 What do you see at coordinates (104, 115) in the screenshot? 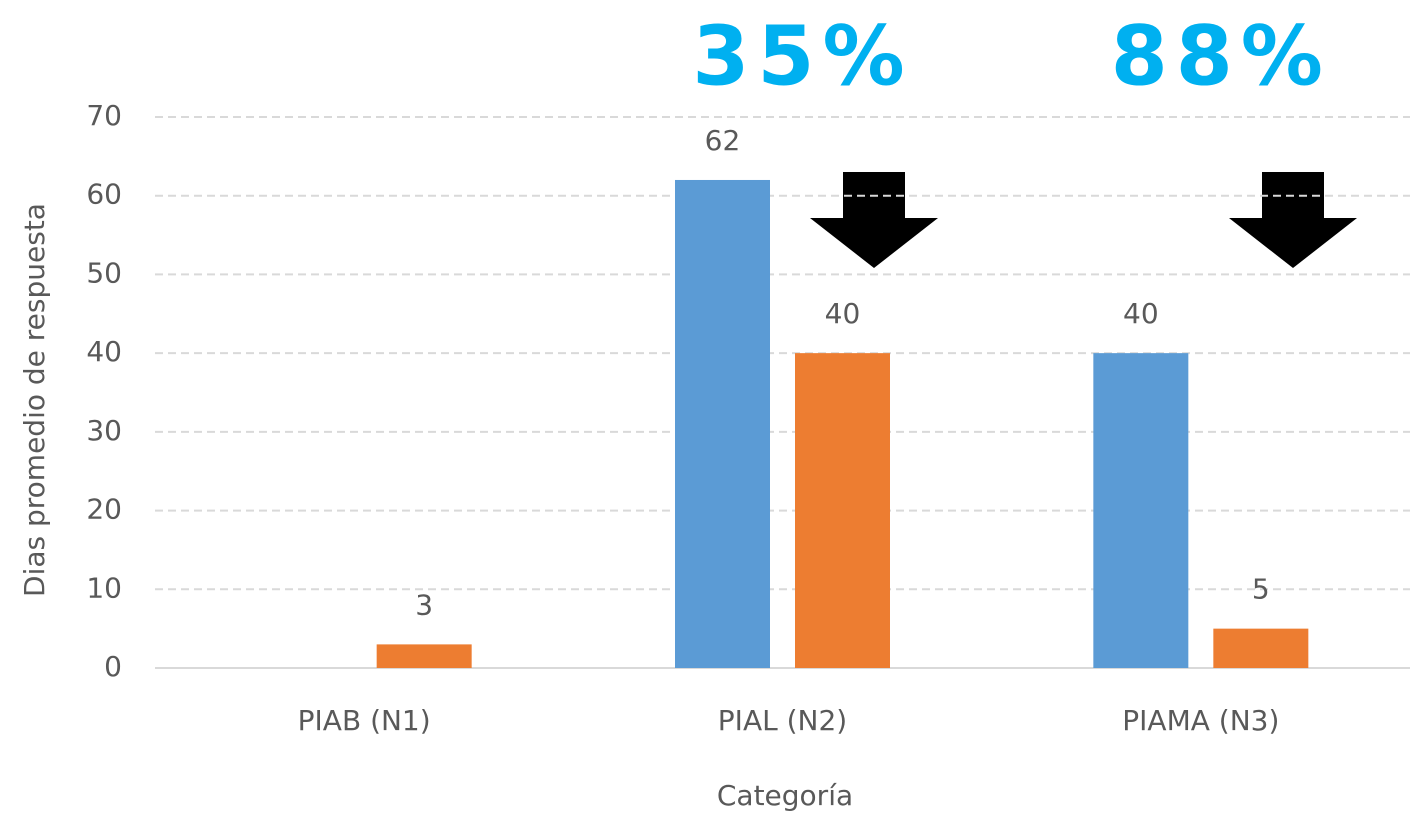
I see `y-tick-label: 70` at bounding box center [104, 115].